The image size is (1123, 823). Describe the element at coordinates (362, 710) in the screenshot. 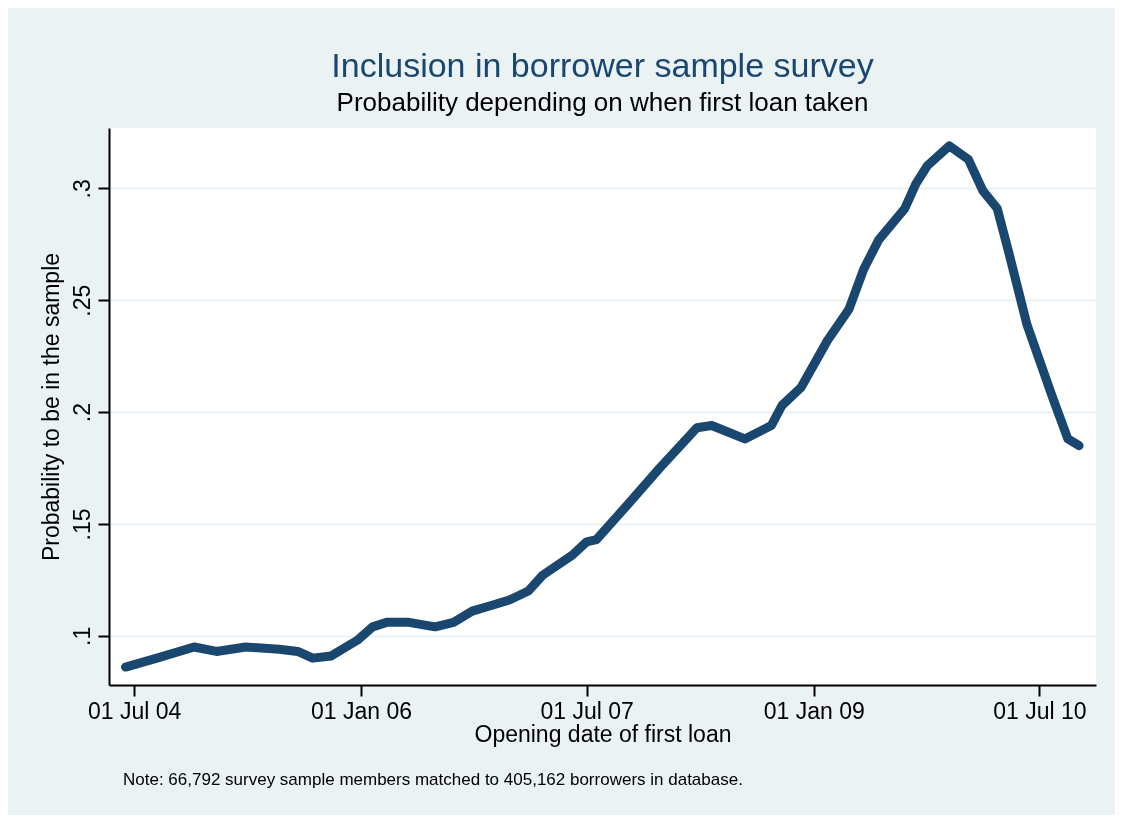

I see `x-tick-label: 01 Jan 06` at that location.